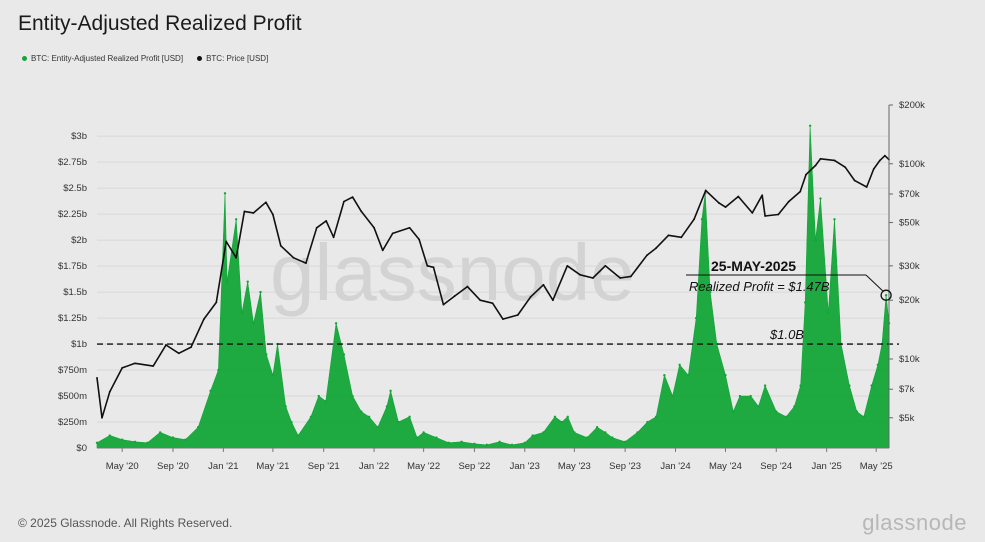 The width and height of the screenshot is (985, 542). Describe the element at coordinates (122, 466) in the screenshot. I see `x-tick-label: May '20` at that location.